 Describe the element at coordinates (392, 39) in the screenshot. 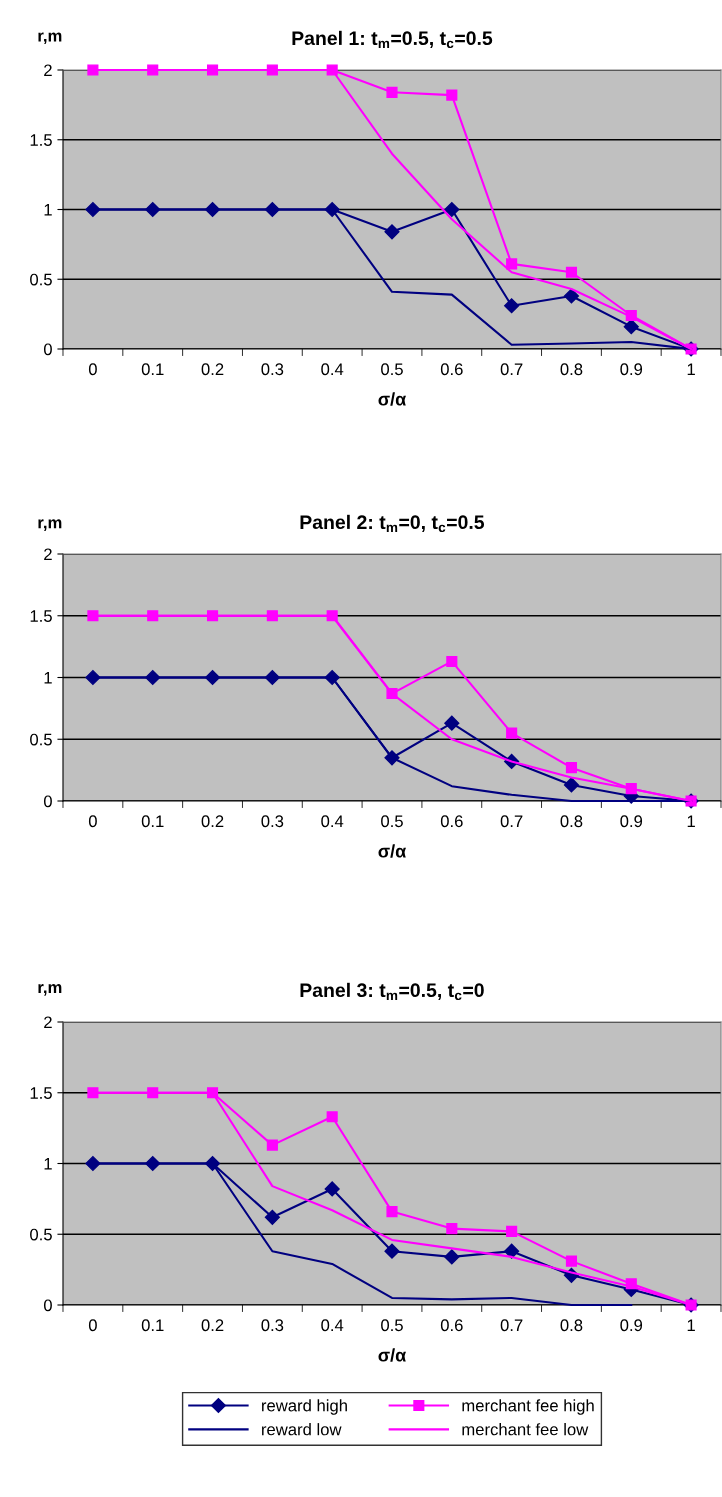

I see `chart-title: Panel 1: t$_{m}$=0.5, t$_{c}$=0.5` at that location.